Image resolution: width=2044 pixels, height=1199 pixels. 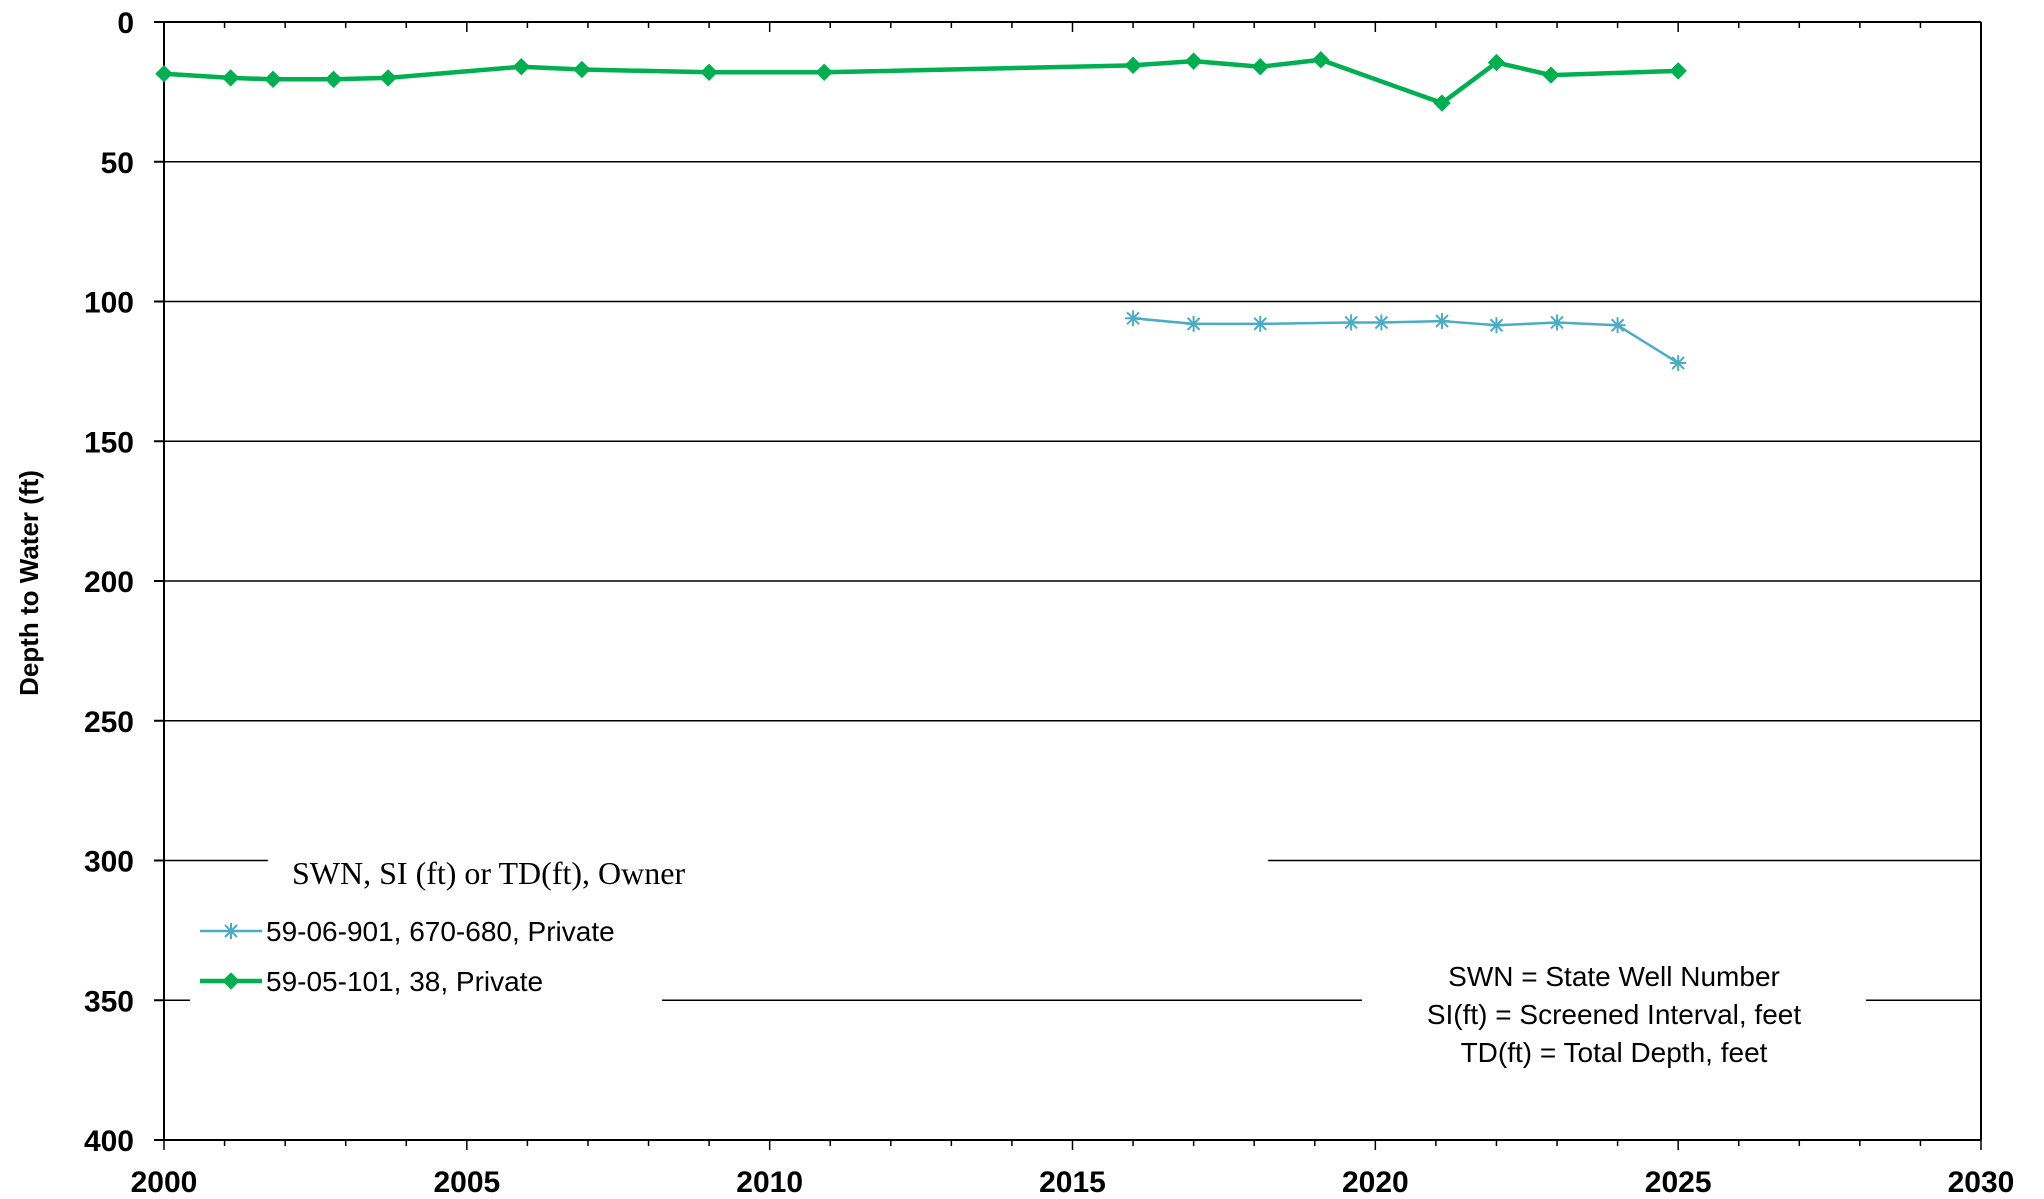 I want to click on x-tick-label-2025: 2025, so click(x=1678, y=1182).